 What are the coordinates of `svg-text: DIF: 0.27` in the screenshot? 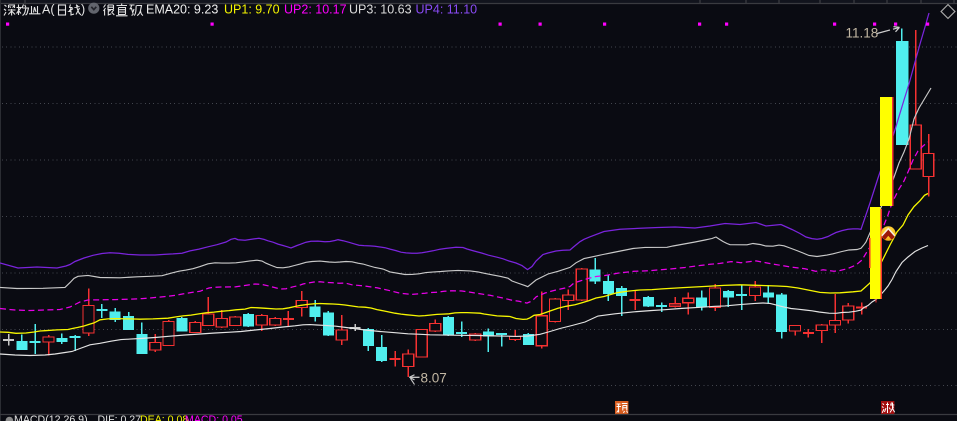 It's located at (120, 417).